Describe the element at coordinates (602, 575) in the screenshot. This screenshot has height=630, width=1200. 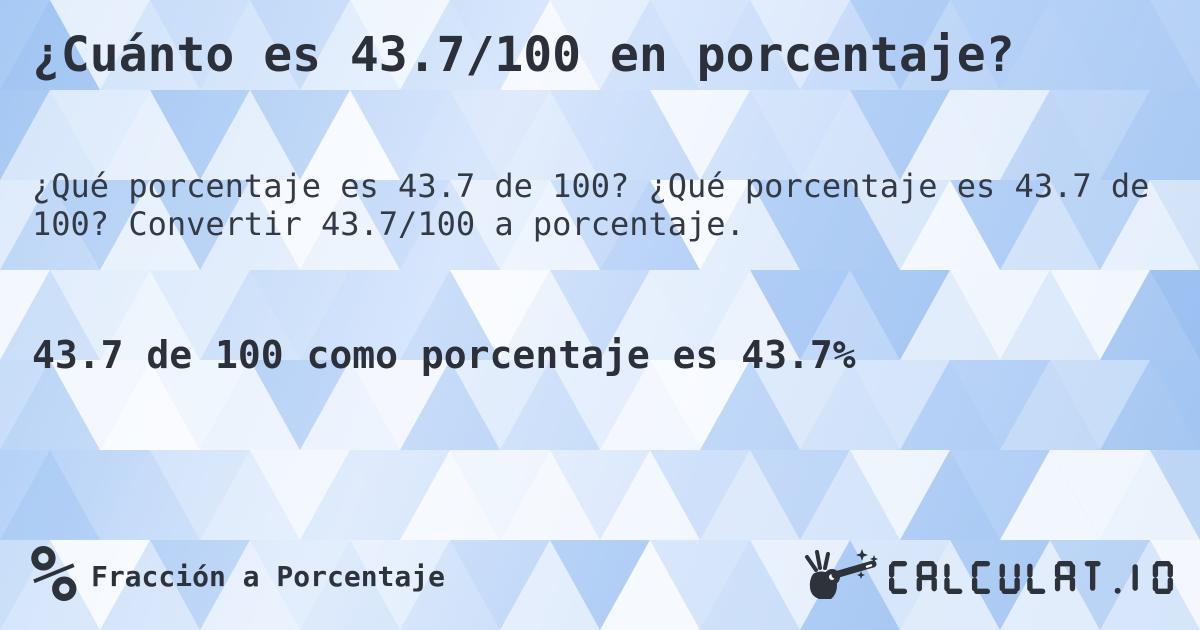
I see `footer: % Fracción a Porcentaje` at that location.